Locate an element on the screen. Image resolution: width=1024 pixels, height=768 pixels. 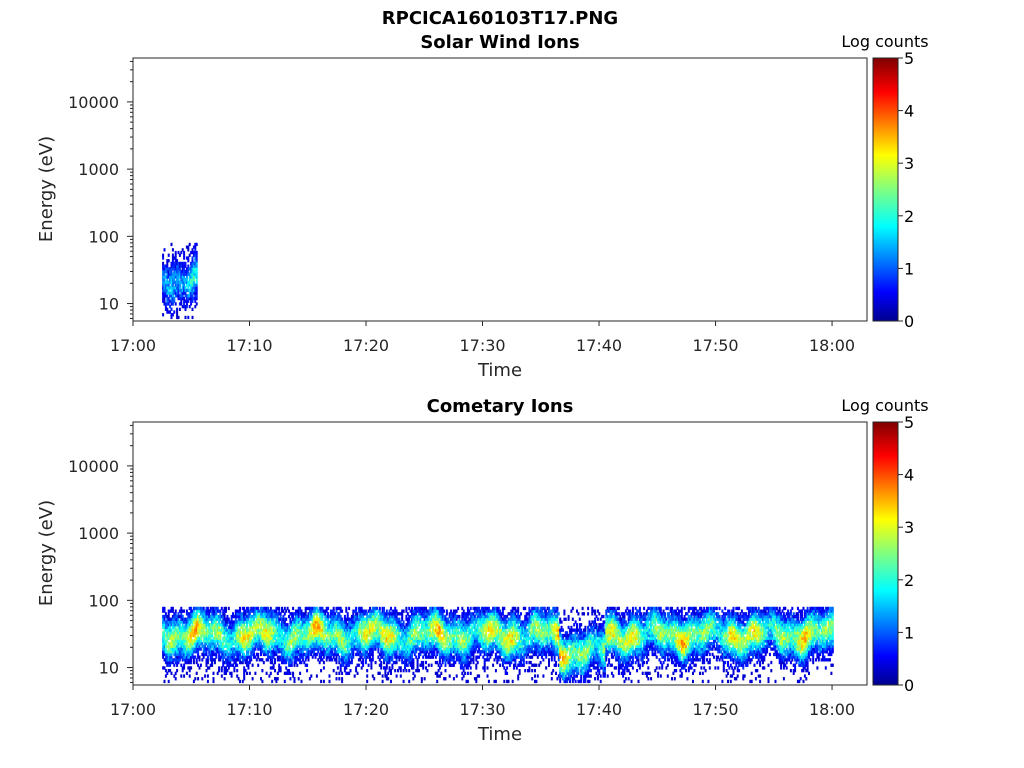
colorbar-label: Log counts is located at coordinates (884, 41).